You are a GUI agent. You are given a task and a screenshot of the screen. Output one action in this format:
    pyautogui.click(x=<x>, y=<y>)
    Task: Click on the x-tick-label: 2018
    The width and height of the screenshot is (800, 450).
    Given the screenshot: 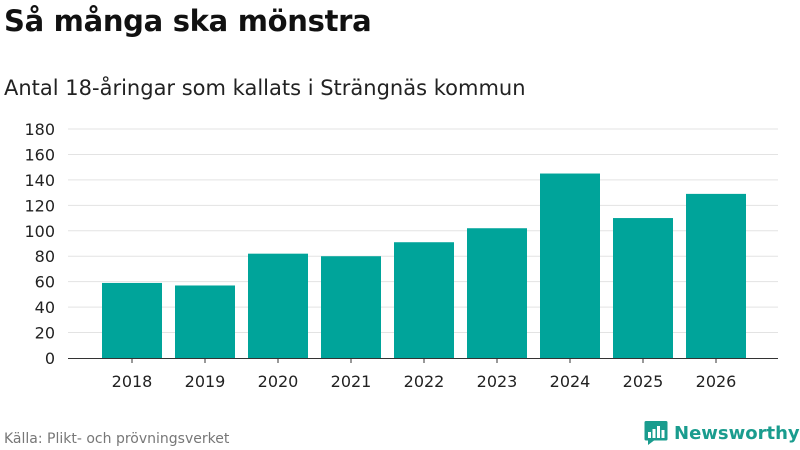 What is the action you would take?
    pyautogui.click(x=132, y=381)
    